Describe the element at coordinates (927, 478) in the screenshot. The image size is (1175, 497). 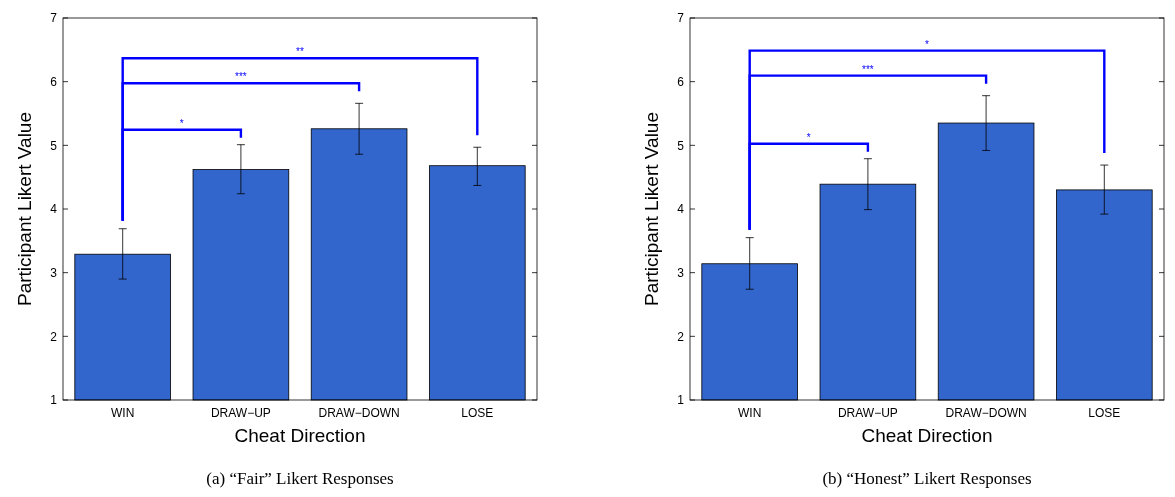
I see `text: (b) “Honest” Likert Responses` at that location.